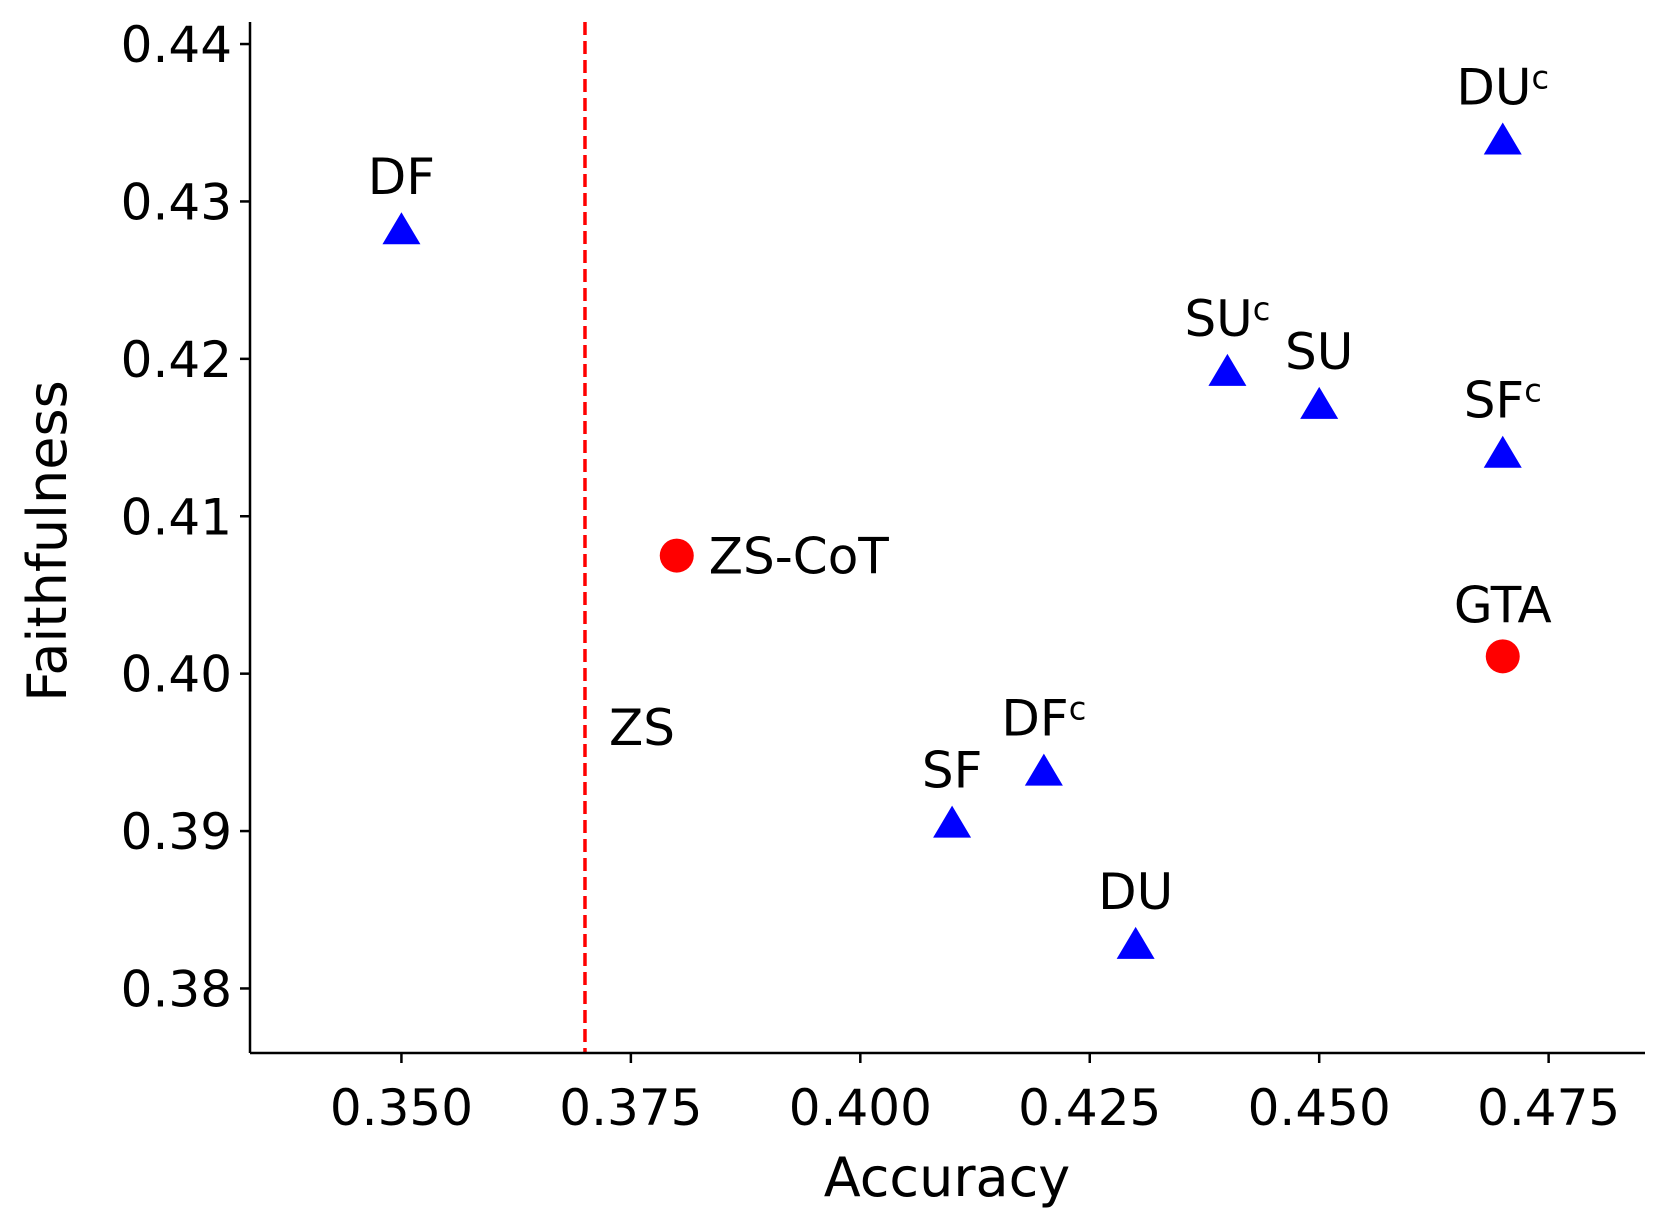  Describe the element at coordinates (1502, 451) in the screenshot. I see `point-sf-c` at that location.